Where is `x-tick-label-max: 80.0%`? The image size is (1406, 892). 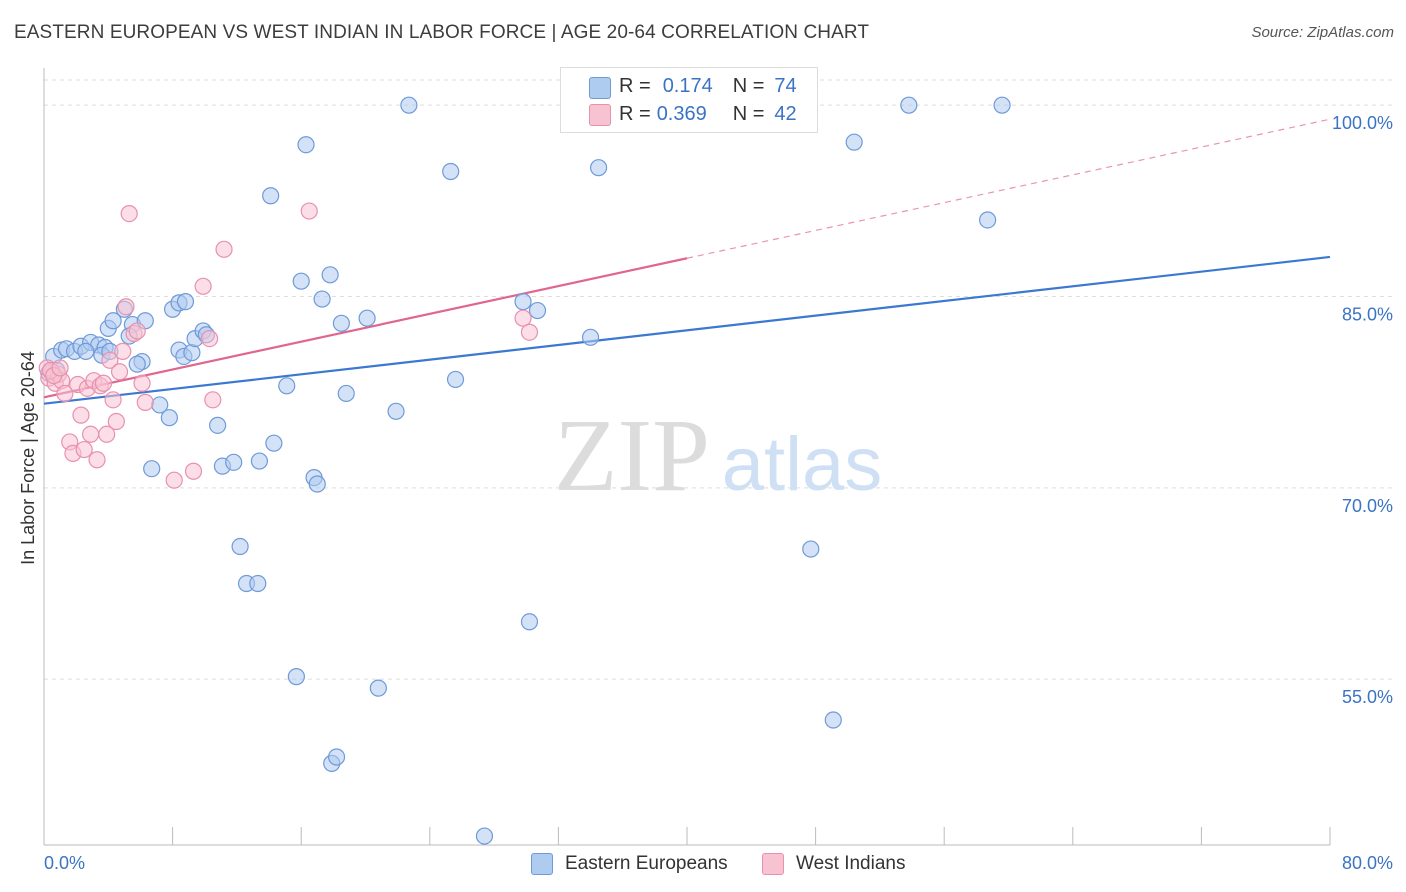 x-tick-label-max: 80.0% is located at coordinates (1367, 863).